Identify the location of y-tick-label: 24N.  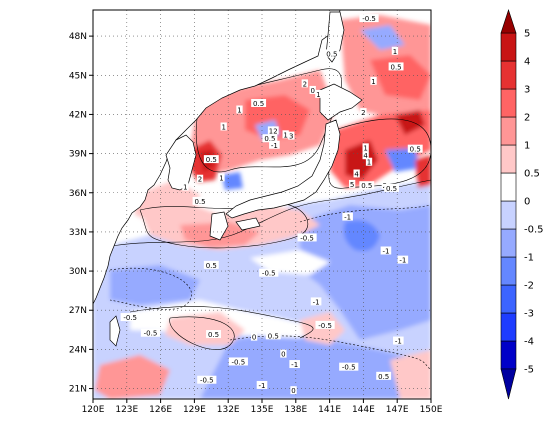
(78, 350).